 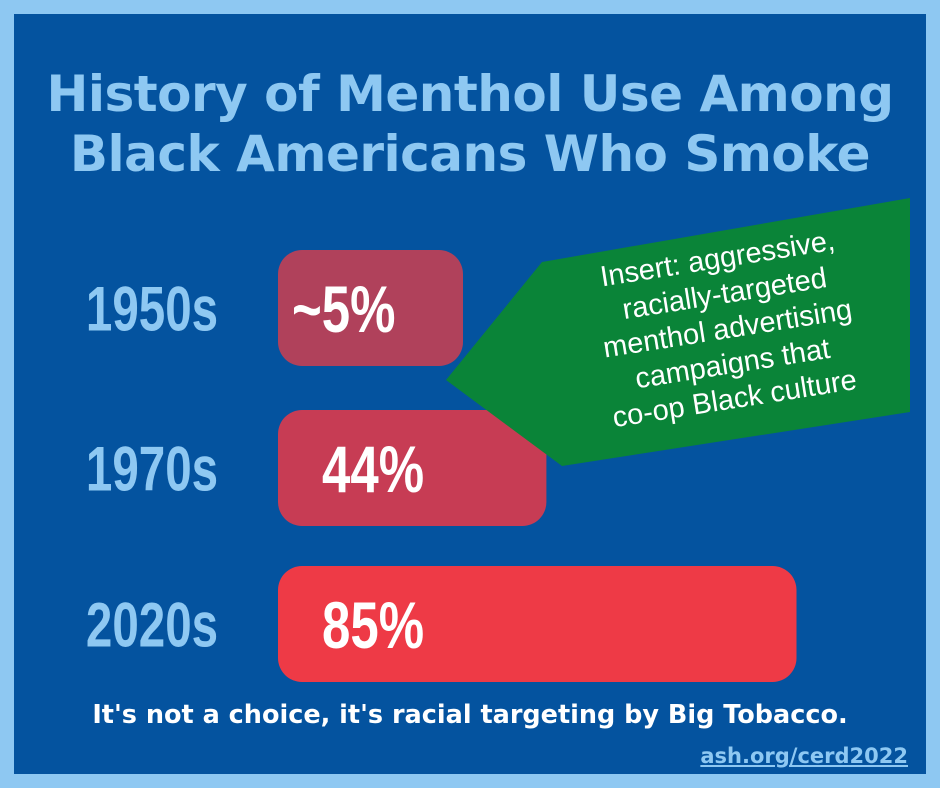 What do you see at coordinates (373, 626) in the screenshot?
I see `bar-value-label-2020s: 85%` at bounding box center [373, 626].